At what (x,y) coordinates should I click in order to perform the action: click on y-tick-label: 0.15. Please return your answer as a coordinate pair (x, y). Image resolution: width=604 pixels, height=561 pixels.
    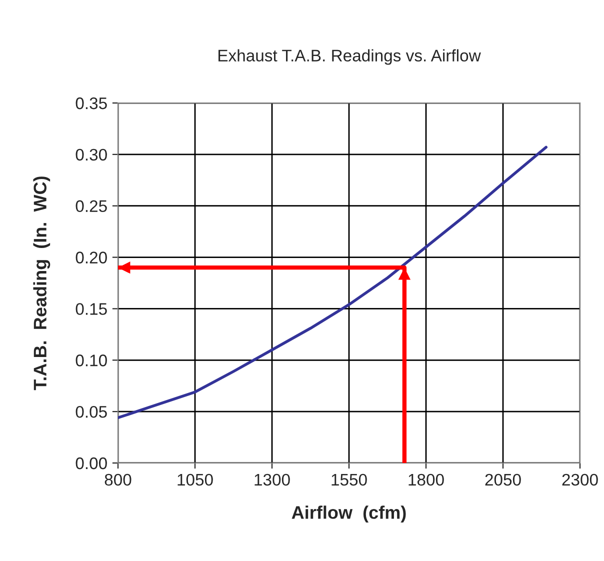
    Looking at the image, I should click on (91, 309).